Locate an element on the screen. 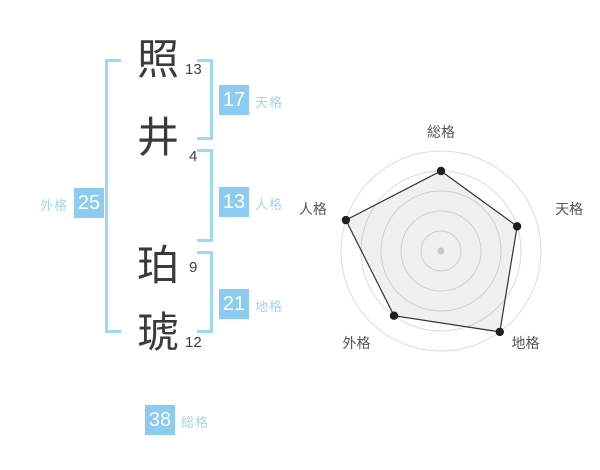 Image resolution: width=600 pixels, height=470 pixels. chikaku-label: 地格 is located at coordinates (269, 306).